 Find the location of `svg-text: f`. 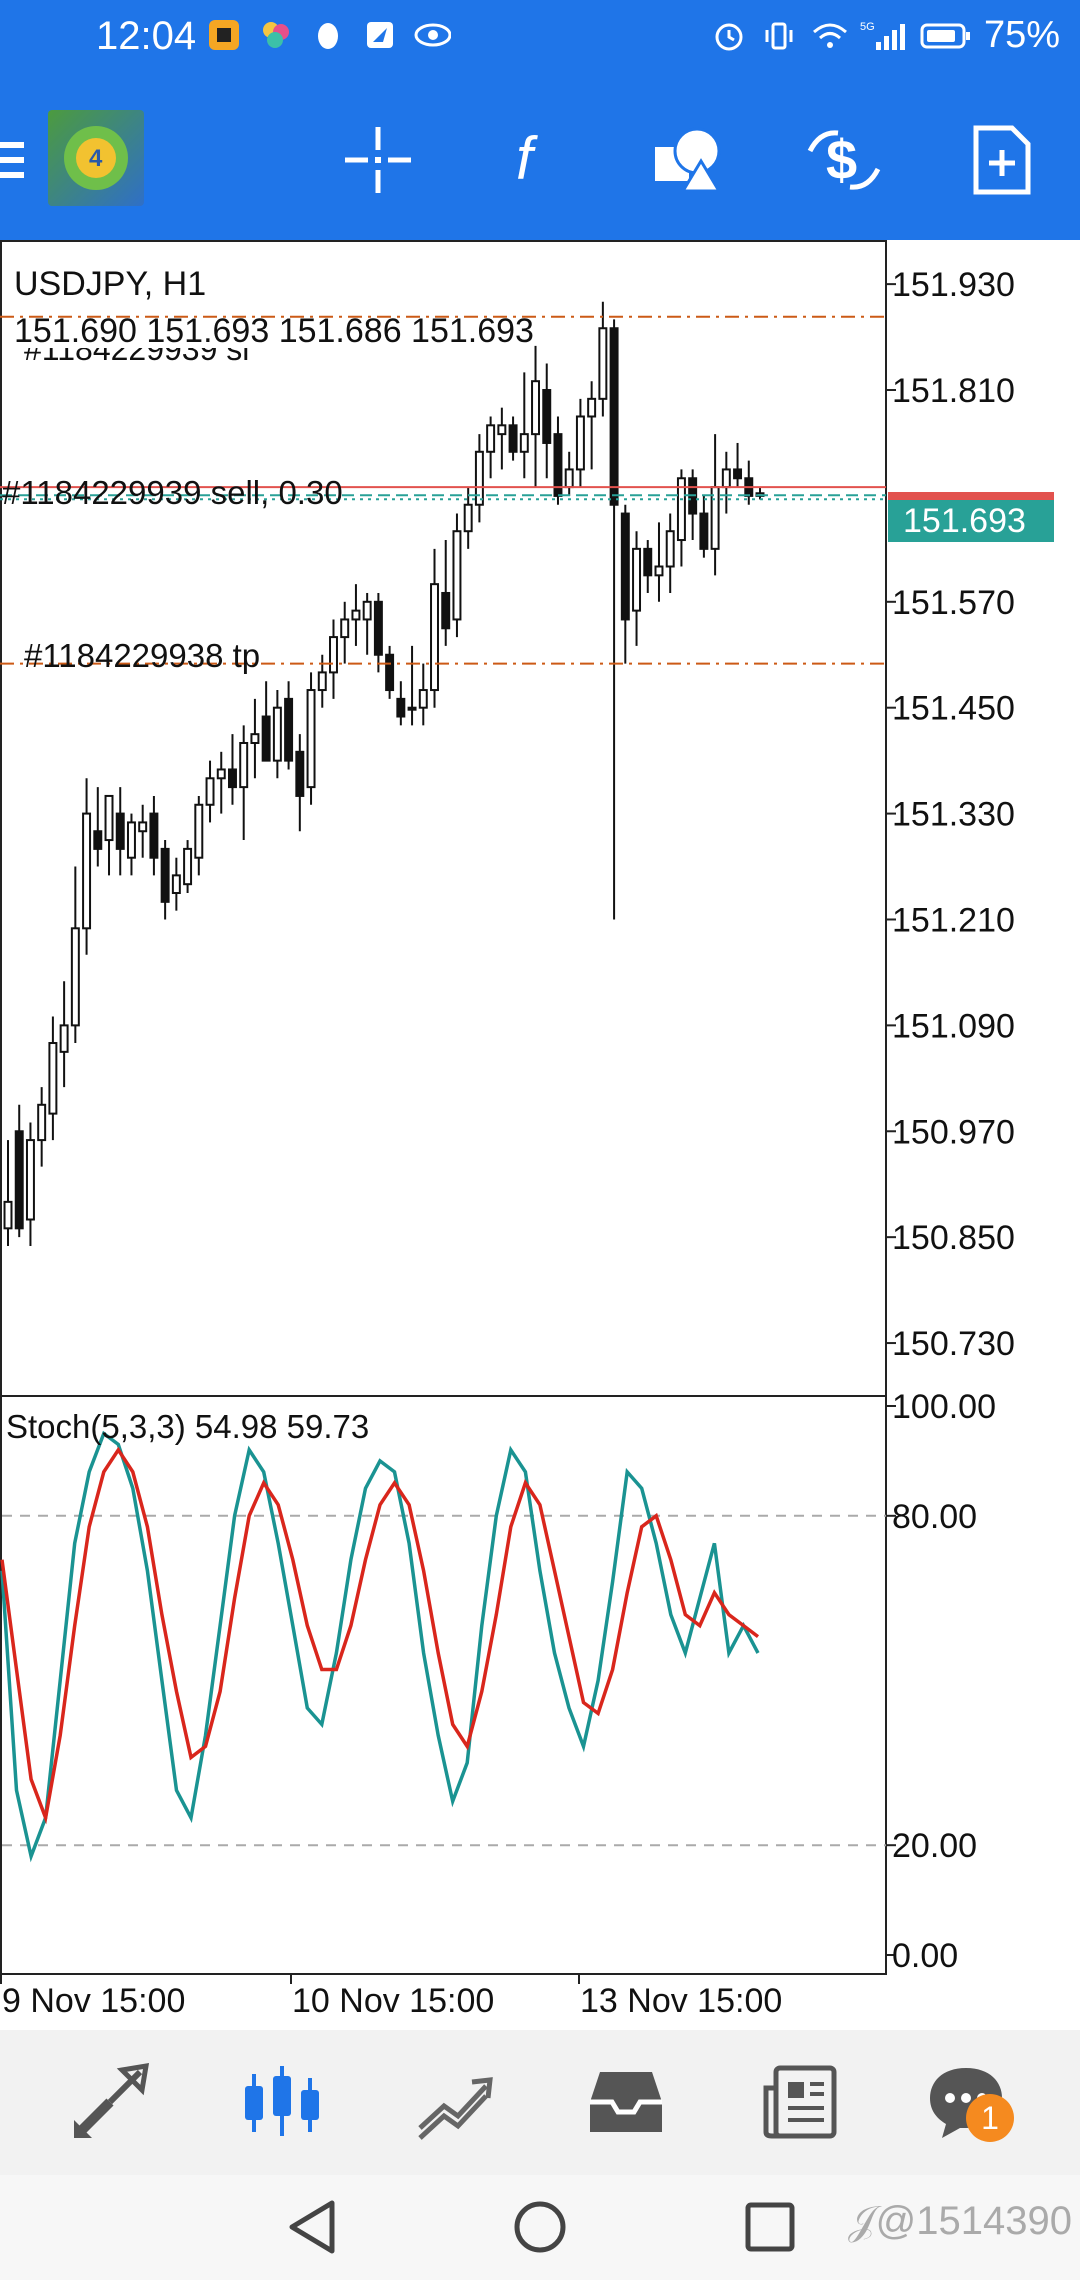

svg-text: f is located at coordinates (527, 158).